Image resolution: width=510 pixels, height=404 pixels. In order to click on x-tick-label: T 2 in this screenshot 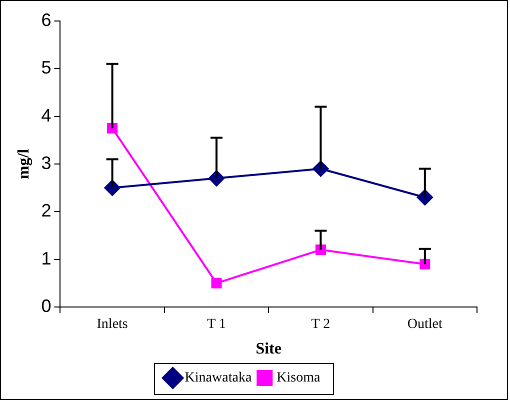, I will do `click(320, 324)`.